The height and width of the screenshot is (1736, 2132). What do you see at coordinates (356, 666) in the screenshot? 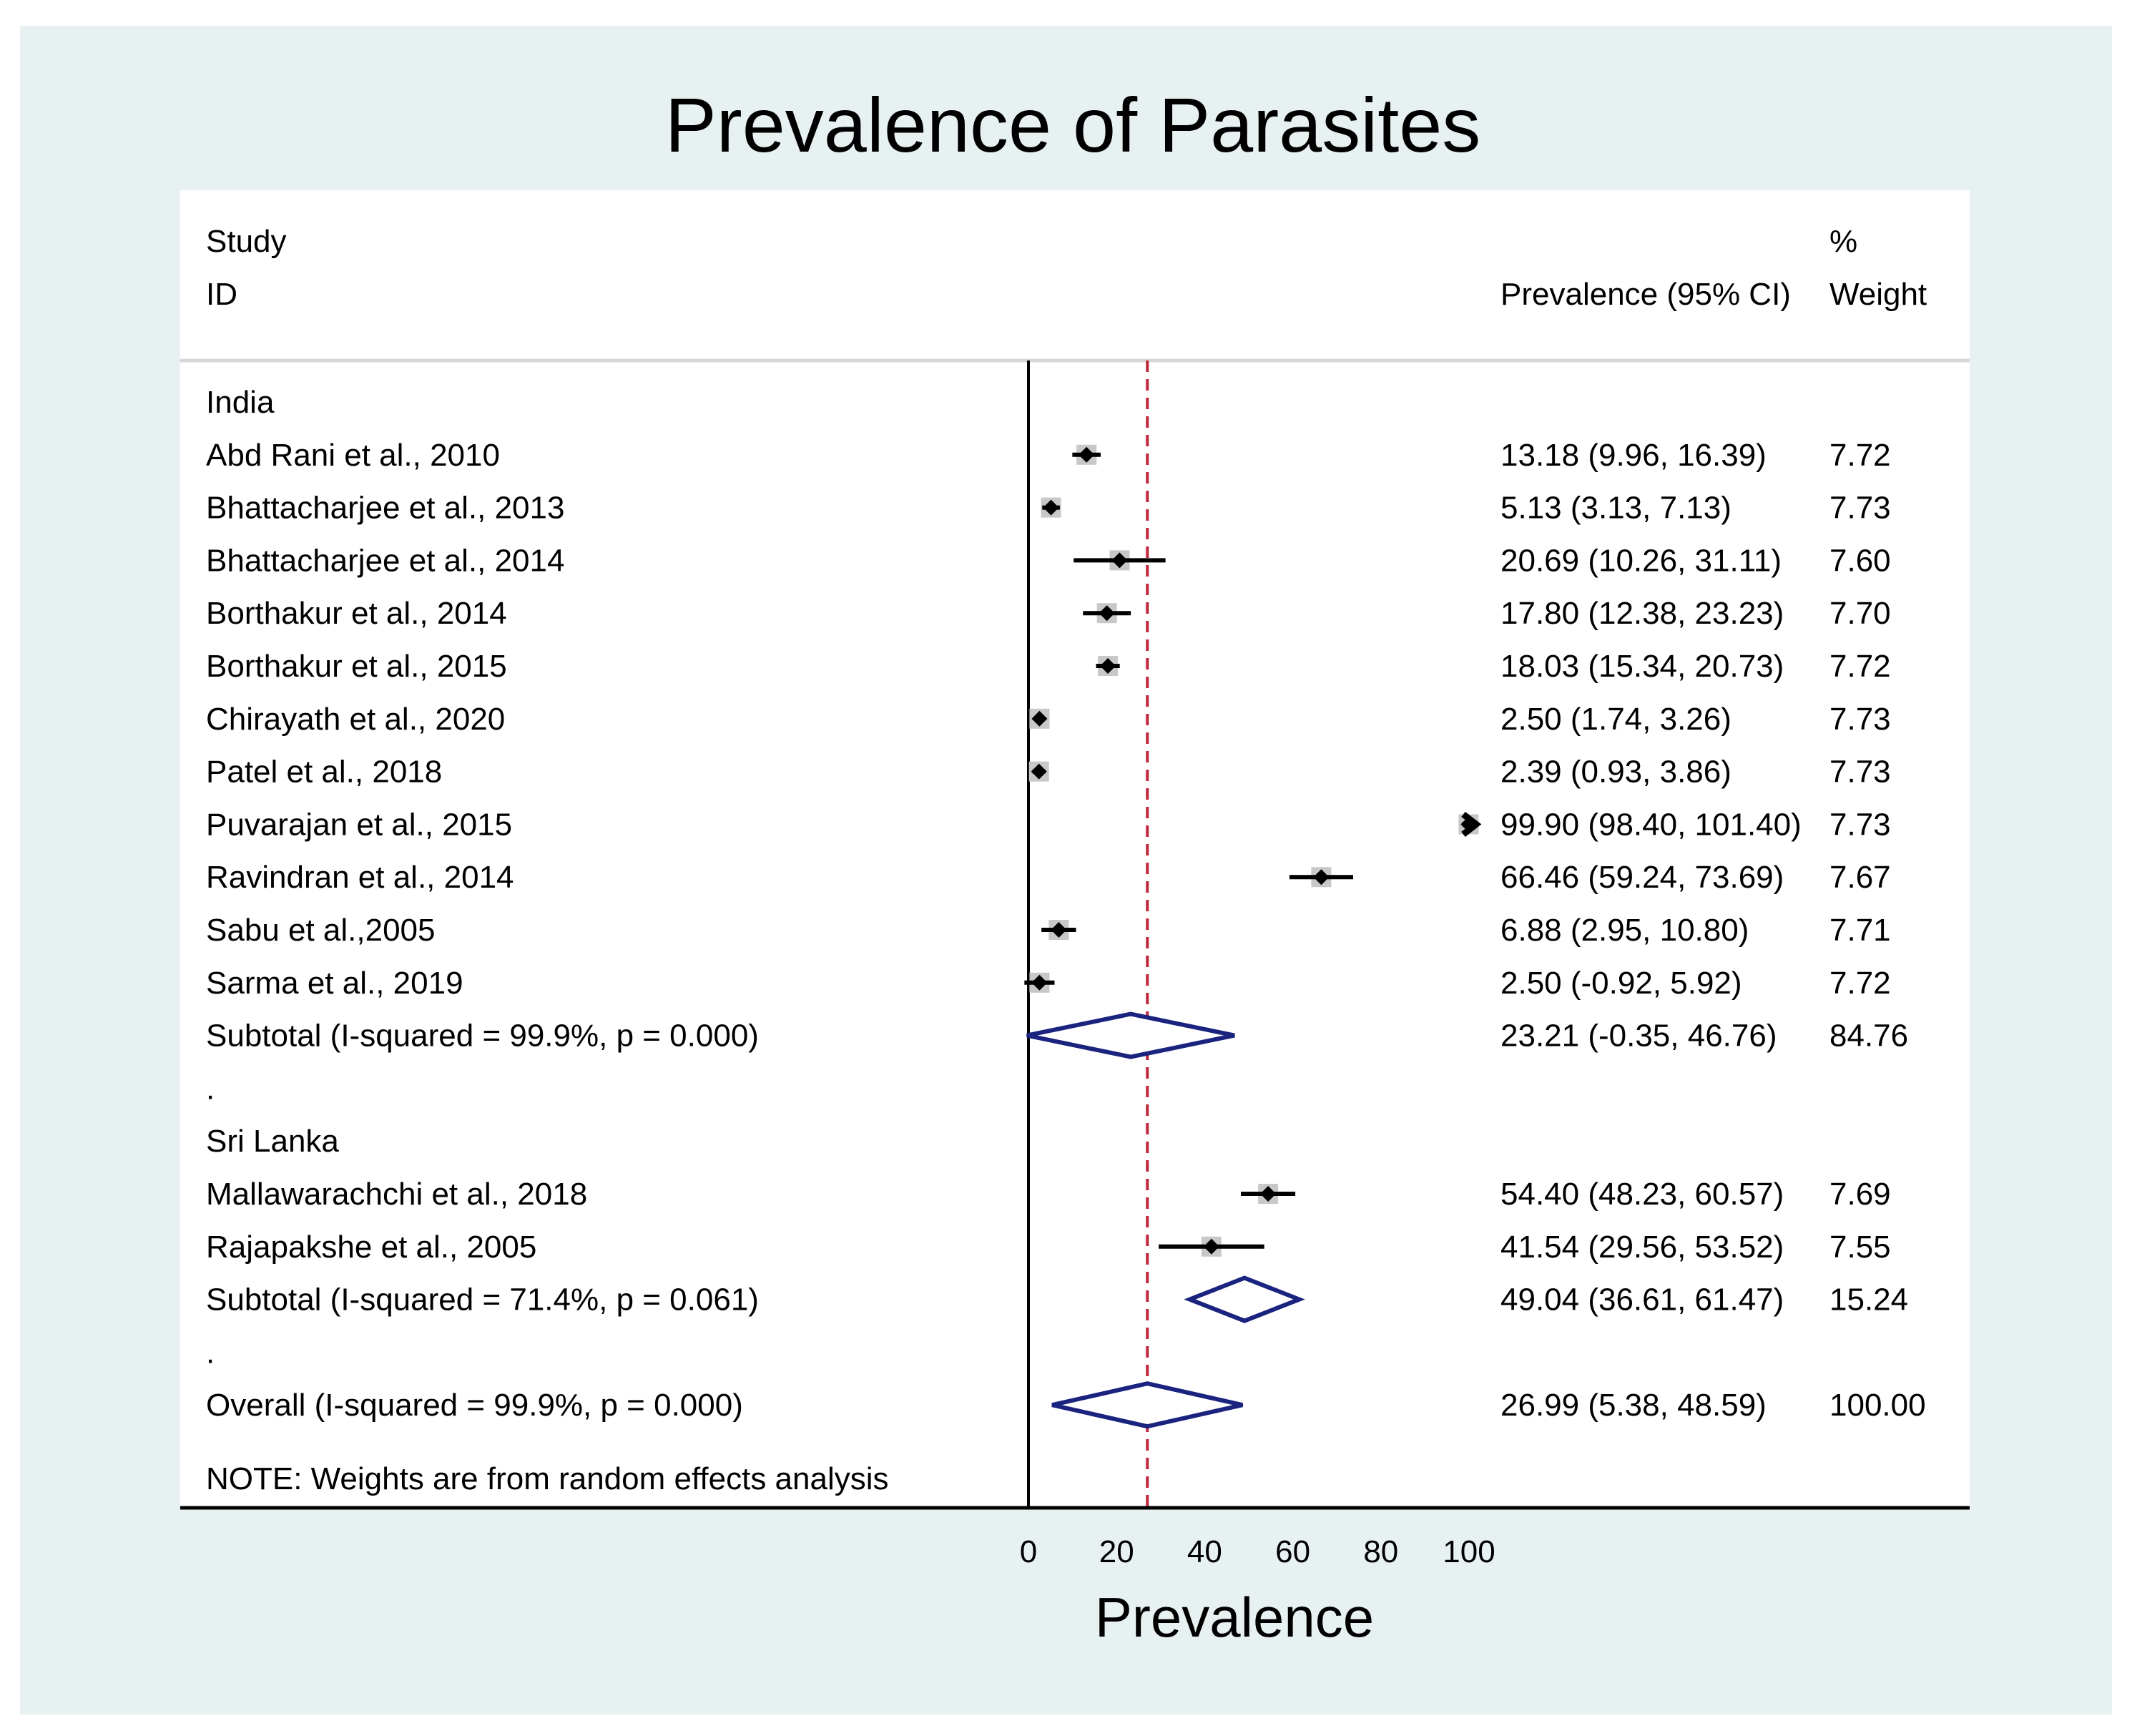
I see `row-label: Borthakur et al., 2015` at bounding box center [356, 666].